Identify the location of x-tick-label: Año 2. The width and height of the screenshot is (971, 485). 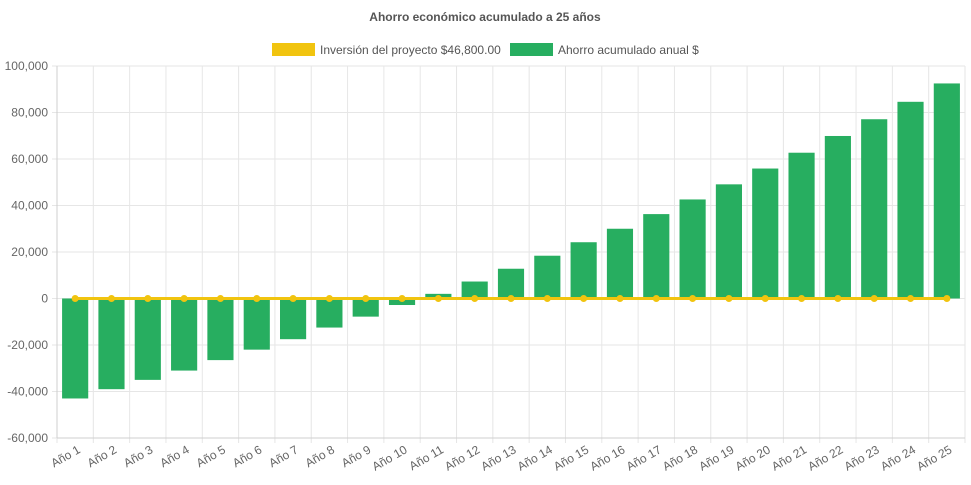
(102, 456).